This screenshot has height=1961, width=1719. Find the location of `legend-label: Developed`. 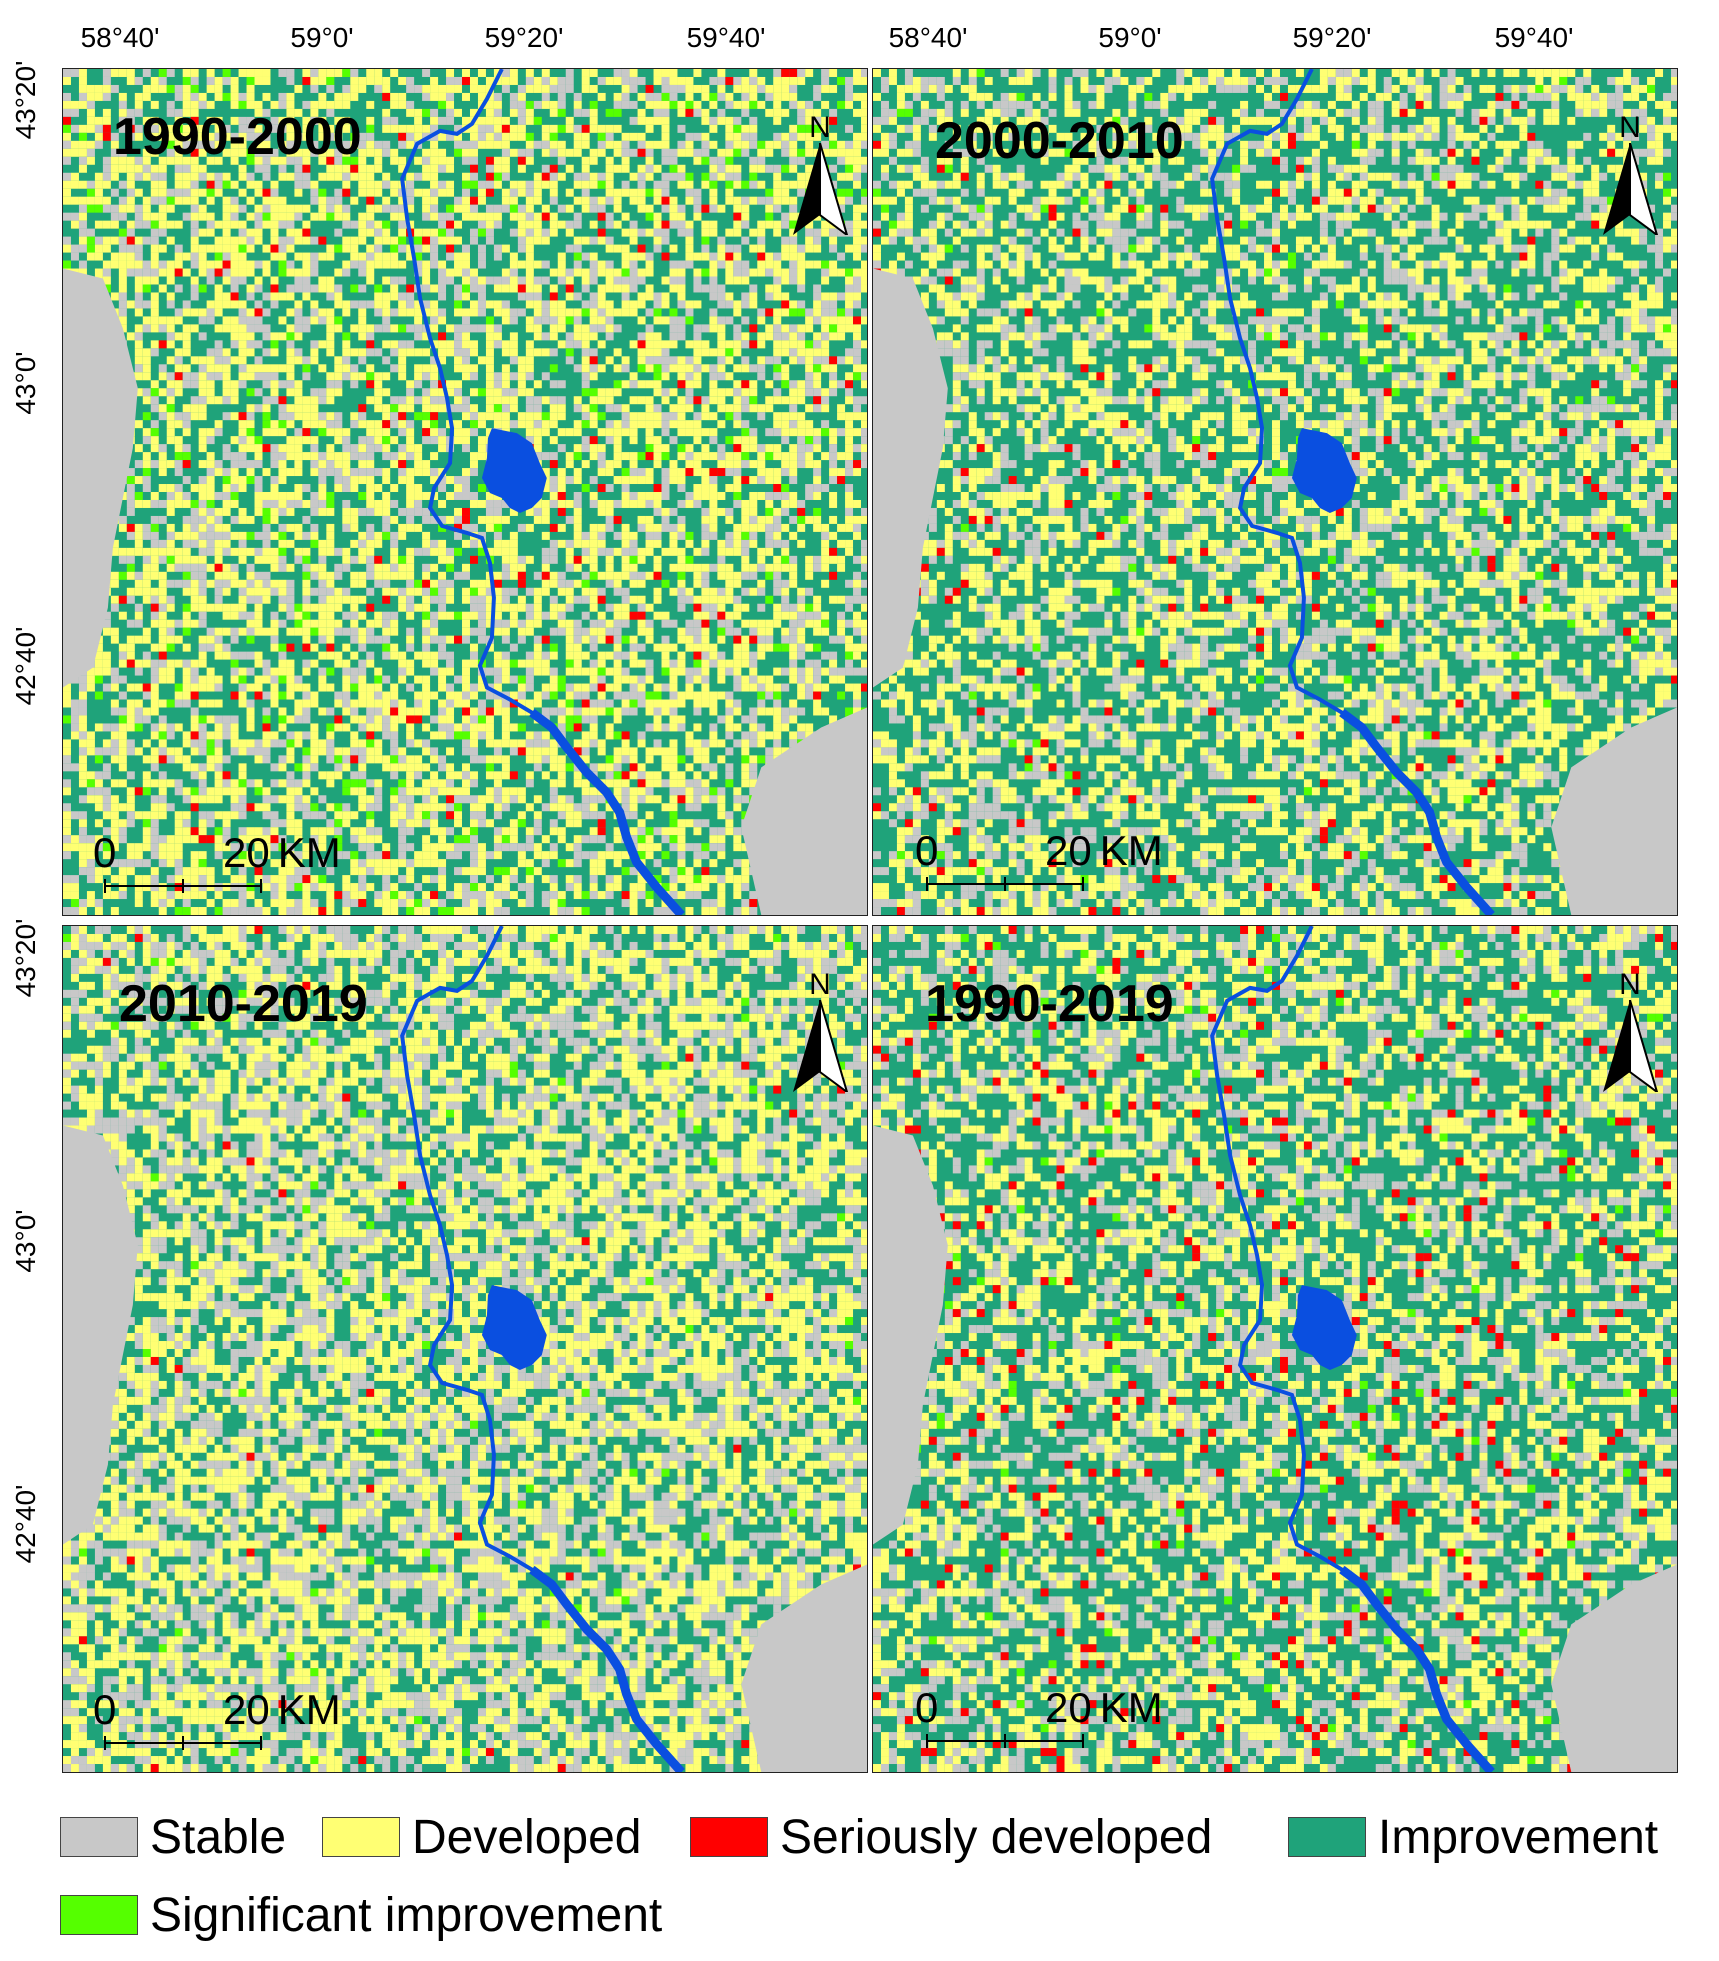

legend-label: Developed is located at coordinates (527, 1837).